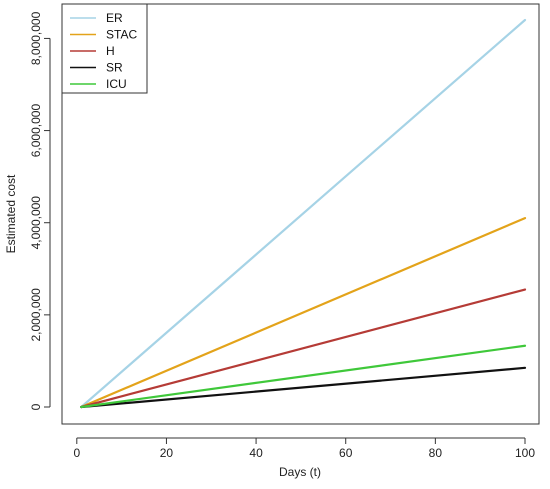 This screenshot has height=489, width=550. What do you see at coordinates (11, 213) in the screenshot?
I see `y-axis-title: Estimated cost` at bounding box center [11, 213].